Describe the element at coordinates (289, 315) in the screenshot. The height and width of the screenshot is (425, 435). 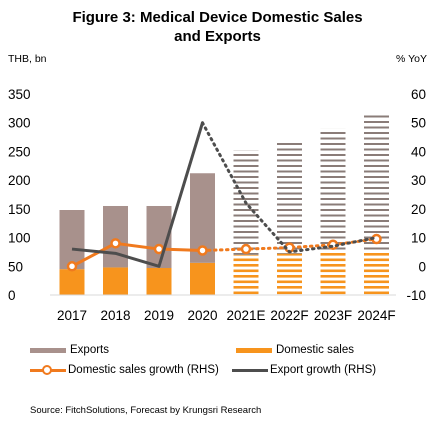
I see `x-tick-label: 2022F` at that location.